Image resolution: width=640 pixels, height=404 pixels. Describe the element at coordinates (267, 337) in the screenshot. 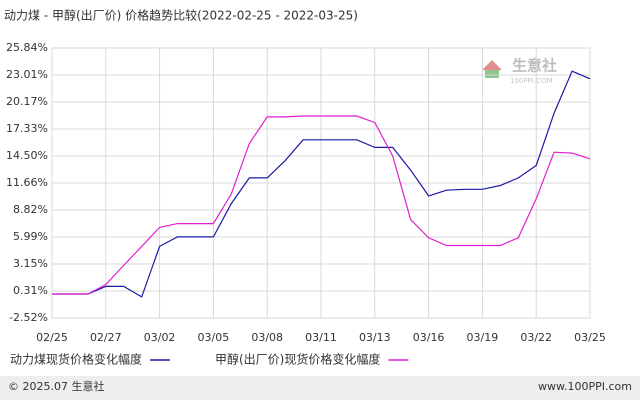

I see `x-tick-label: 03/08` at that location.